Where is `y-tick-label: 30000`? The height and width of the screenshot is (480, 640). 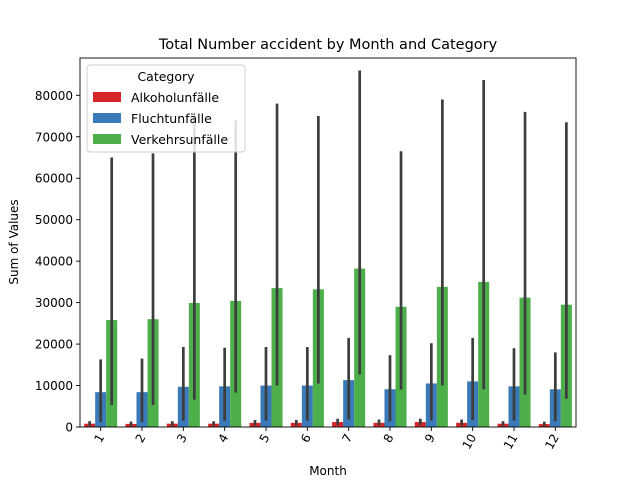
y-tick-label: 30000 is located at coordinates (54, 303).